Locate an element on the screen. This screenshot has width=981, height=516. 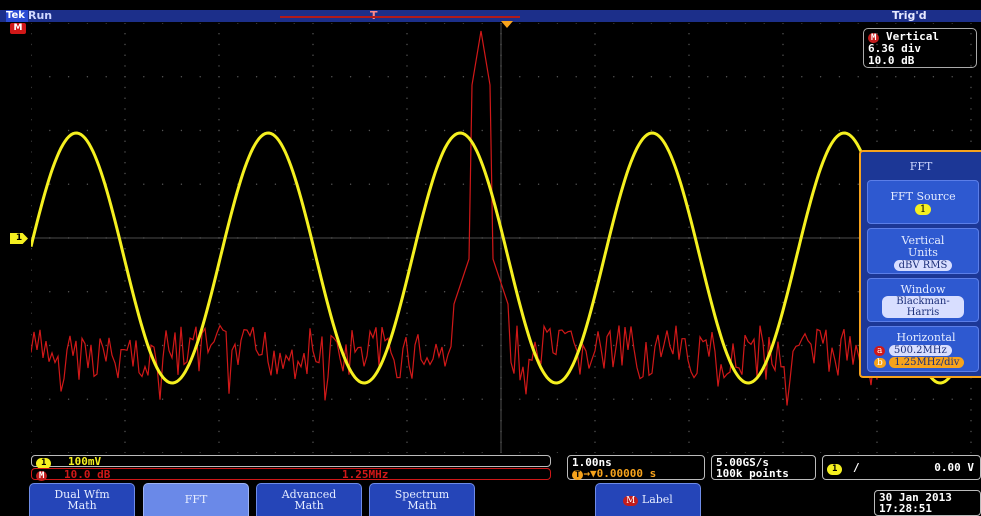
fft-source-label: FFT Source is located at coordinates (923, 196).